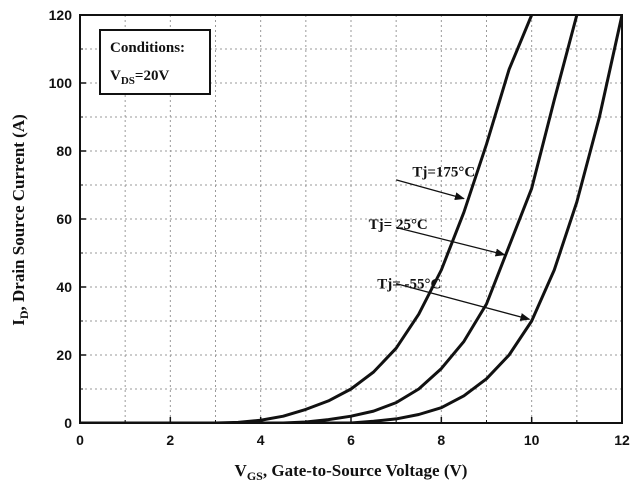 Image resolution: width=642 pixels, height=488 pixels. What do you see at coordinates (398, 225) in the screenshot?
I see `annotation-label-2: Tj= 25°C` at bounding box center [398, 225].